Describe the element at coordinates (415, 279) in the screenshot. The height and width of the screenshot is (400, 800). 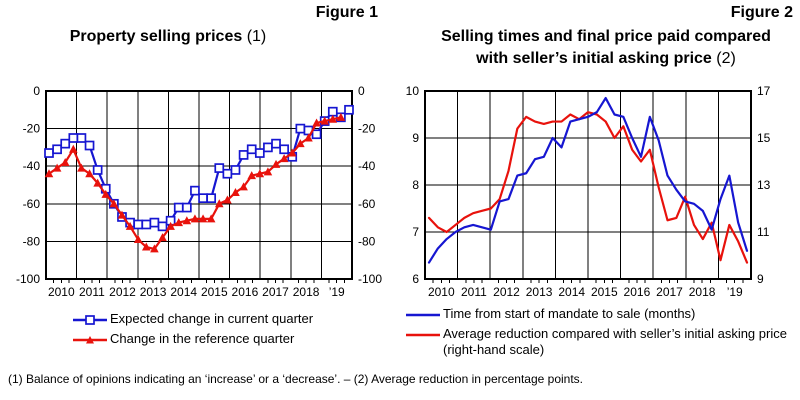
I see `svg-text: 6` at that location.